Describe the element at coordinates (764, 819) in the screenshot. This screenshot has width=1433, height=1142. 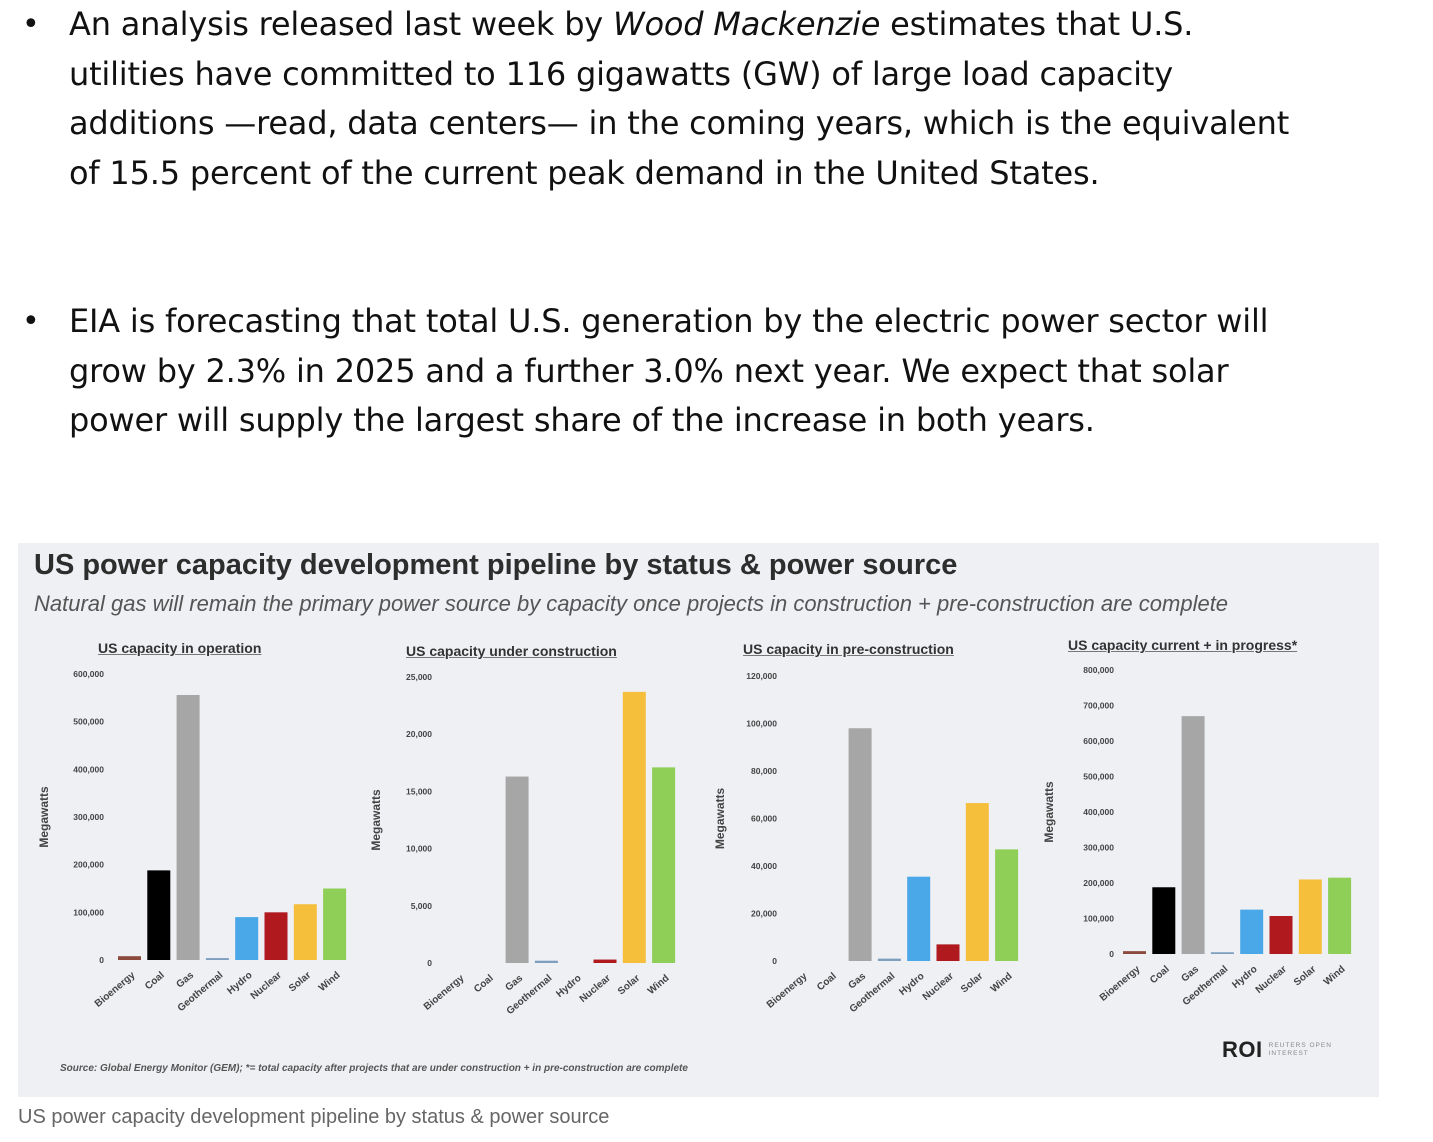
I see `y-tick-label: 60,000` at that location.